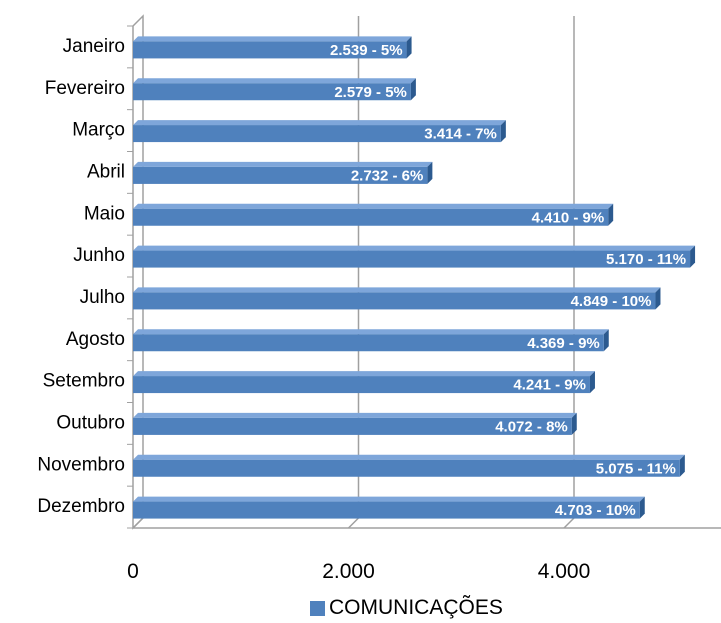  I want to click on category-label-janeiro: Janeiro, so click(94, 46).